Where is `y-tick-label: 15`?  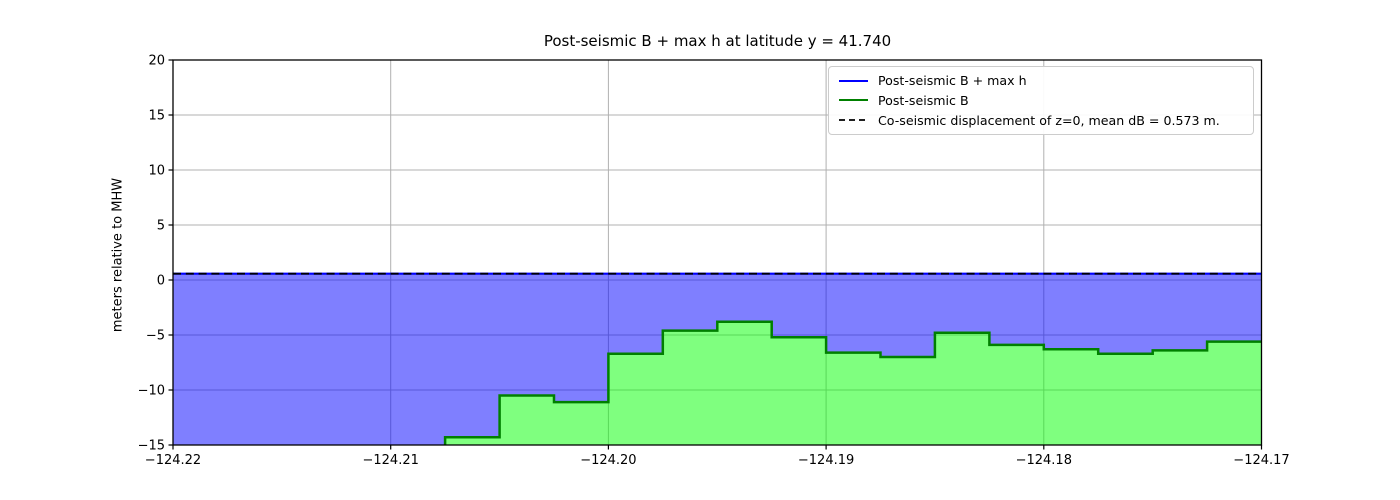
y-tick-label: 15 is located at coordinates (156, 116).